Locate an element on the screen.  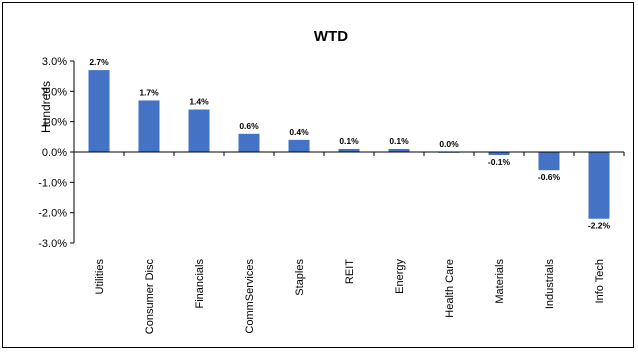
category-label: REIT is located at coordinates (350, 271).